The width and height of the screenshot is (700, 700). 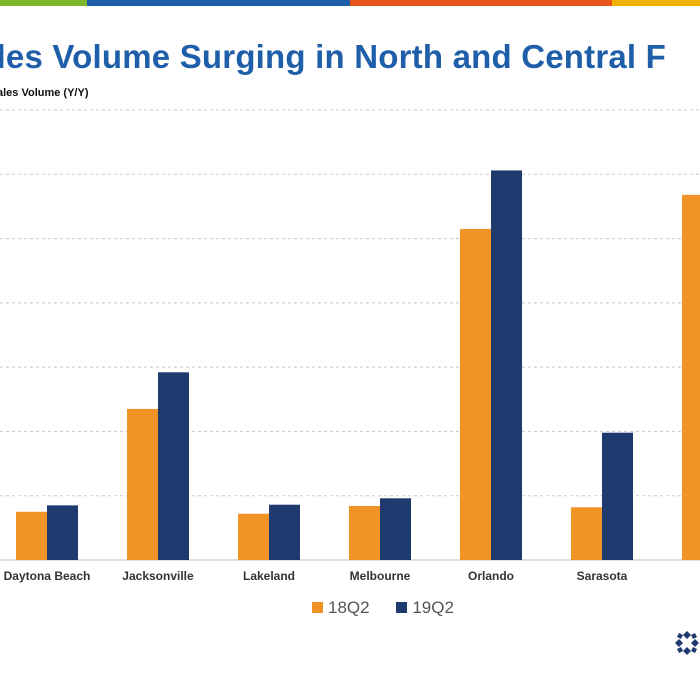 What do you see at coordinates (218, 3) in the screenshot?
I see `top-bar-blue` at bounding box center [218, 3].